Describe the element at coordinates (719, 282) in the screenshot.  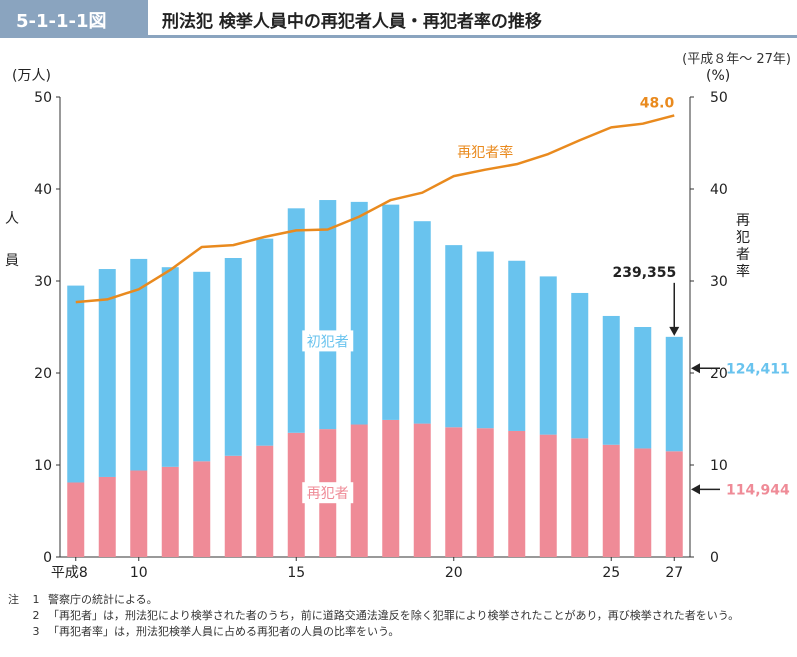
I see `right-tick-label: 30` at that location.